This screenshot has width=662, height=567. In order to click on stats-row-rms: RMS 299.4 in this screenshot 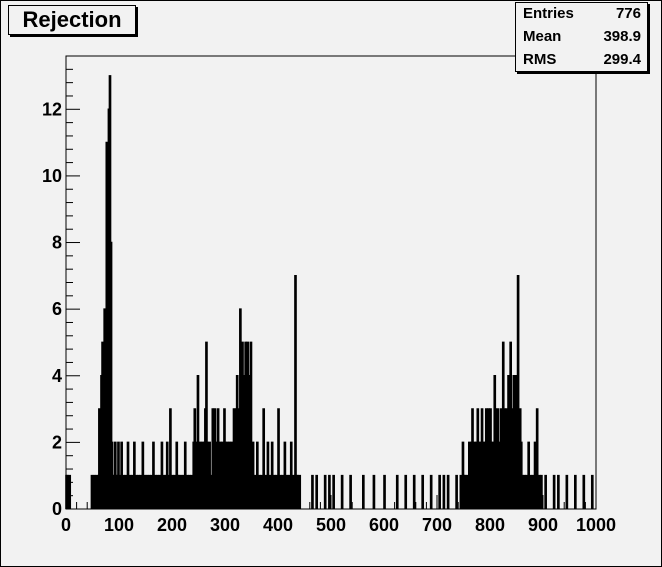, I will do `click(581, 60)`.